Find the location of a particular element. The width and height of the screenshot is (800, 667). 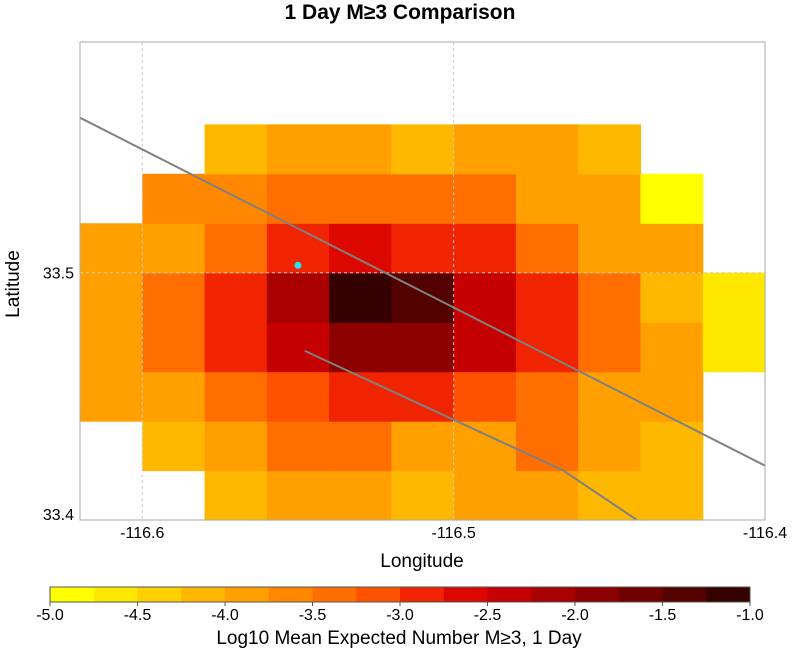

colorbar is located at coordinates (400, 594).